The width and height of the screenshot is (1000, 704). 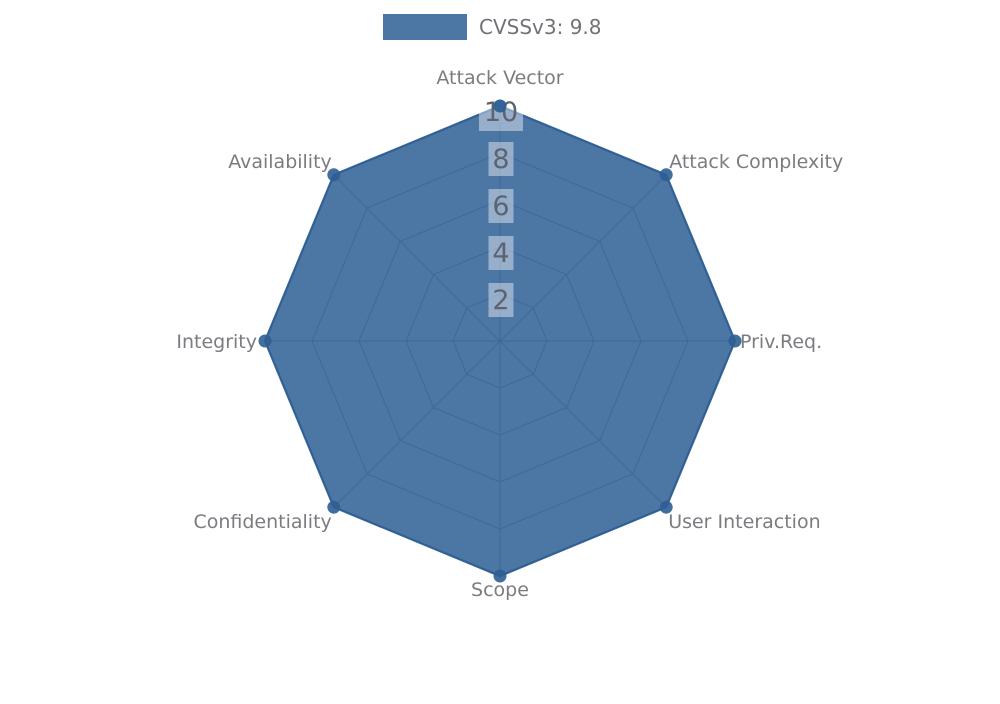 I want to click on legend-swatch, so click(x=425, y=27).